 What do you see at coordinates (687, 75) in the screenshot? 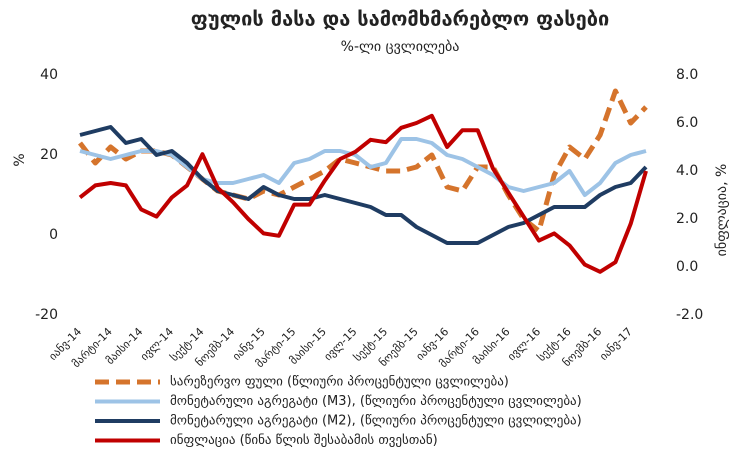
I see `y2-tick-label: 8.0` at bounding box center [687, 75].